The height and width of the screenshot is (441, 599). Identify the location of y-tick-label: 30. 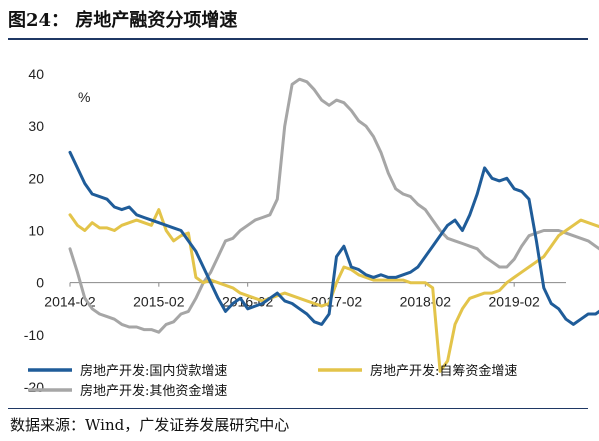
(36, 126).